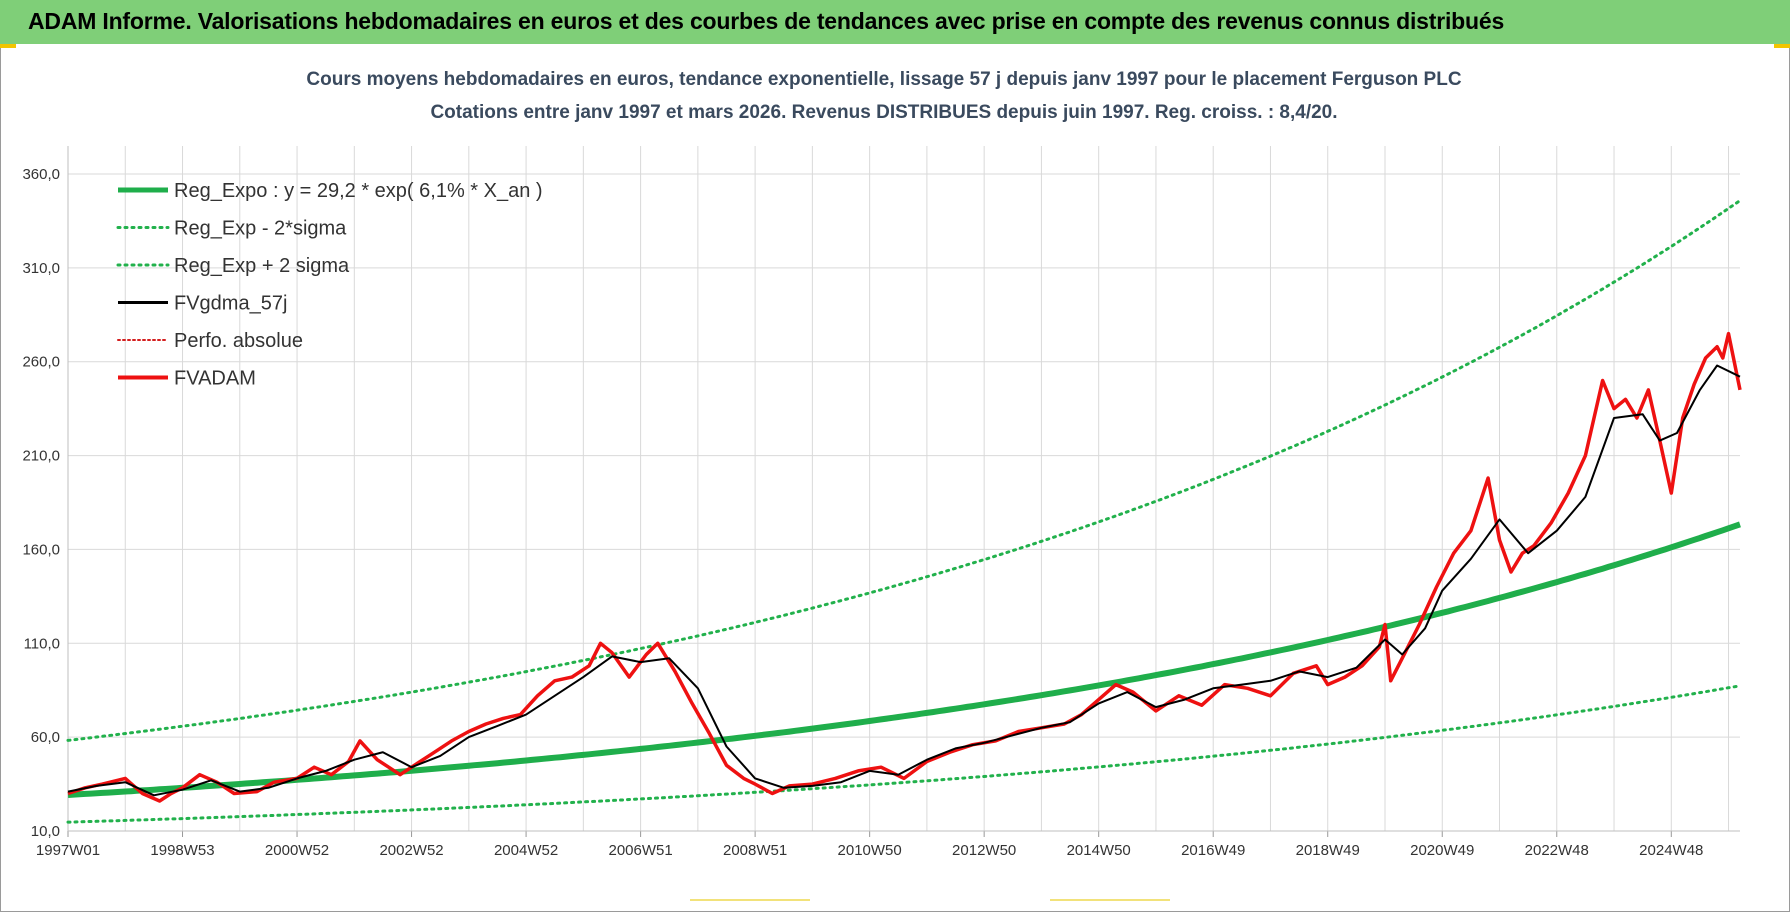  Describe the element at coordinates (984, 850) in the screenshot. I see `x-tick-label: 2012W50` at that location.